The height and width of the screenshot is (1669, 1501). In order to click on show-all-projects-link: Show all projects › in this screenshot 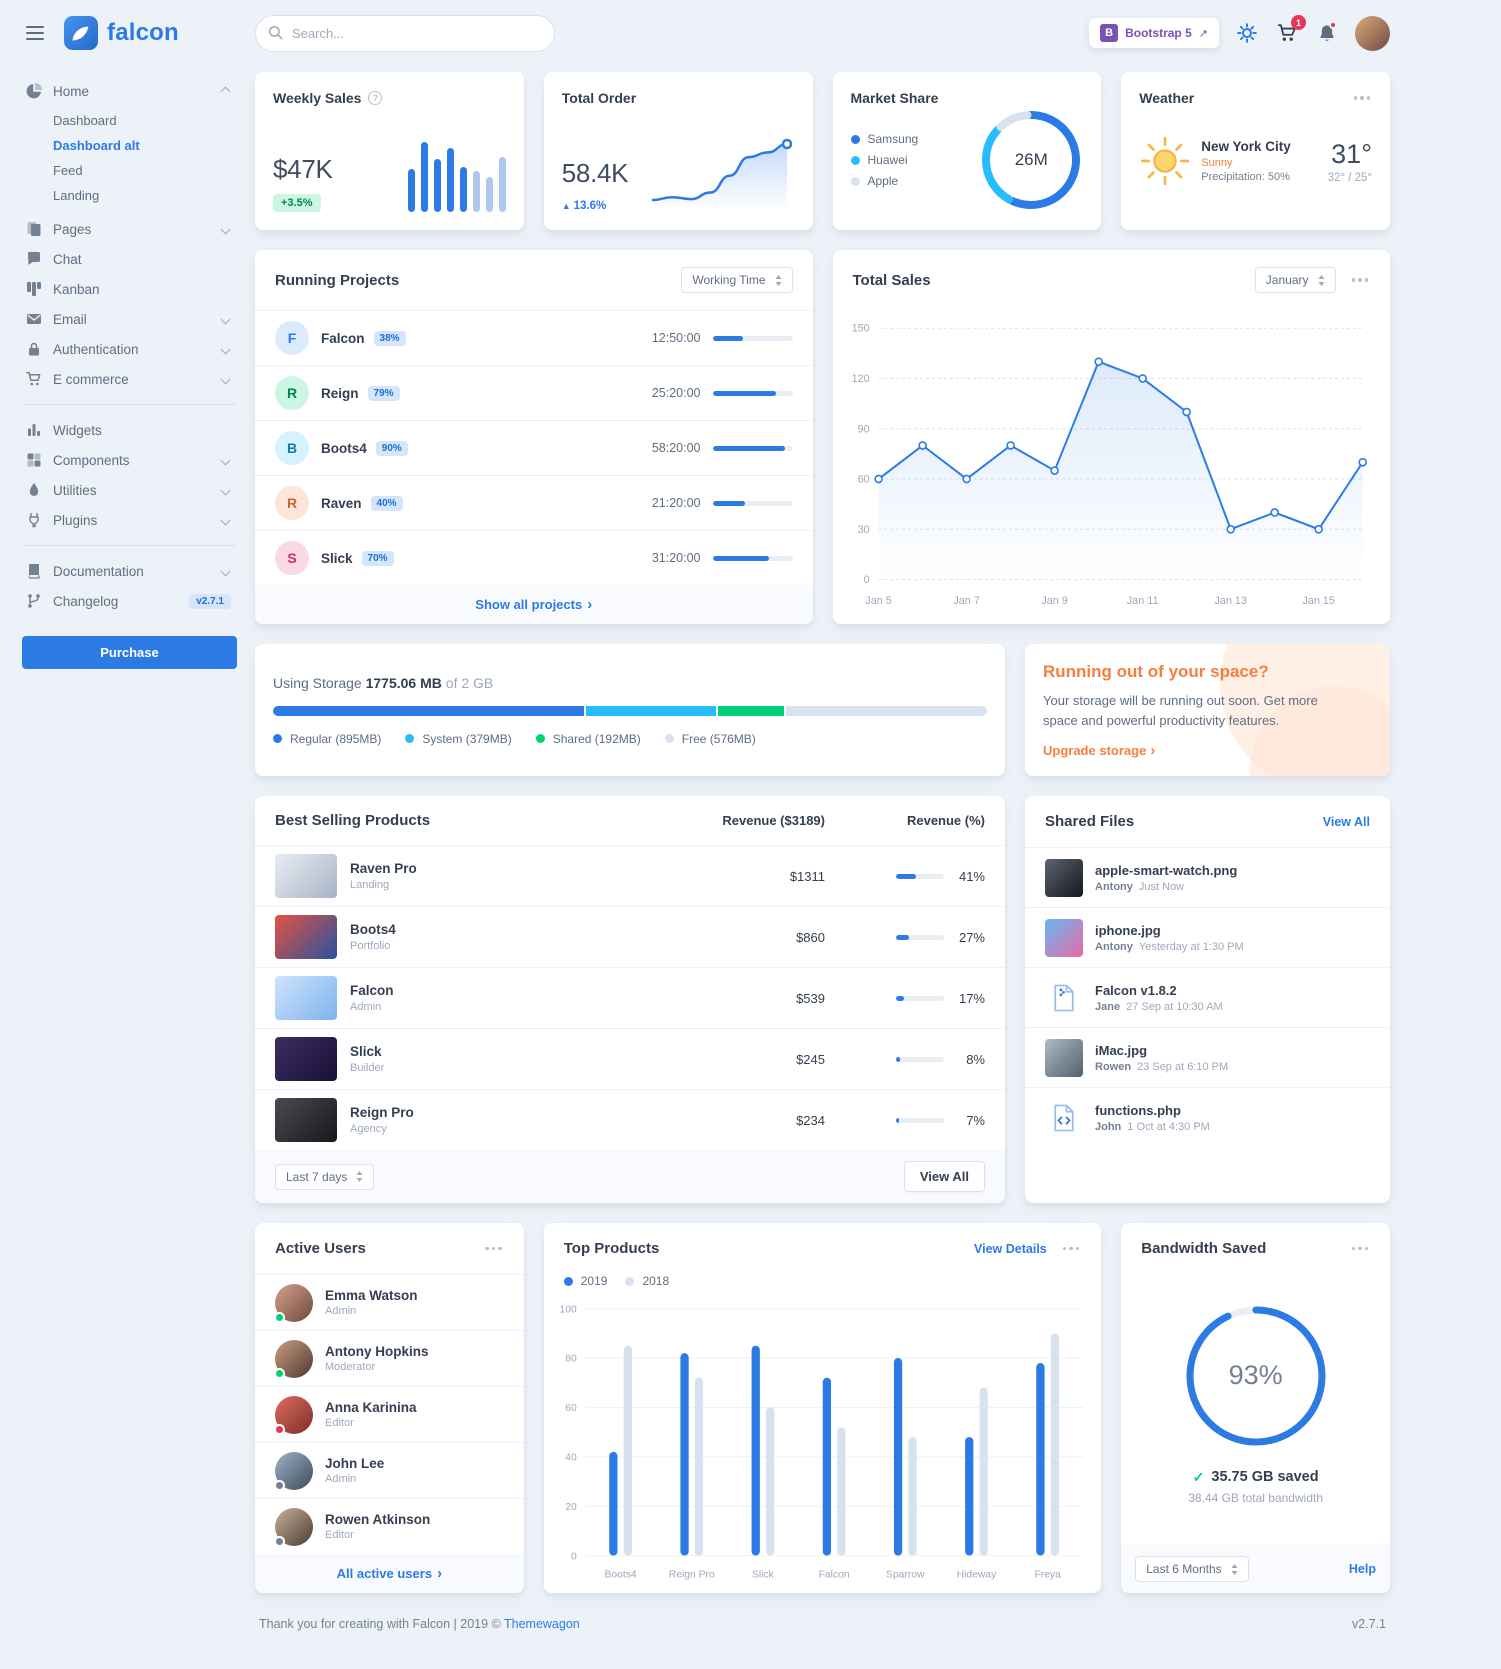, I will do `click(534, 604)`.